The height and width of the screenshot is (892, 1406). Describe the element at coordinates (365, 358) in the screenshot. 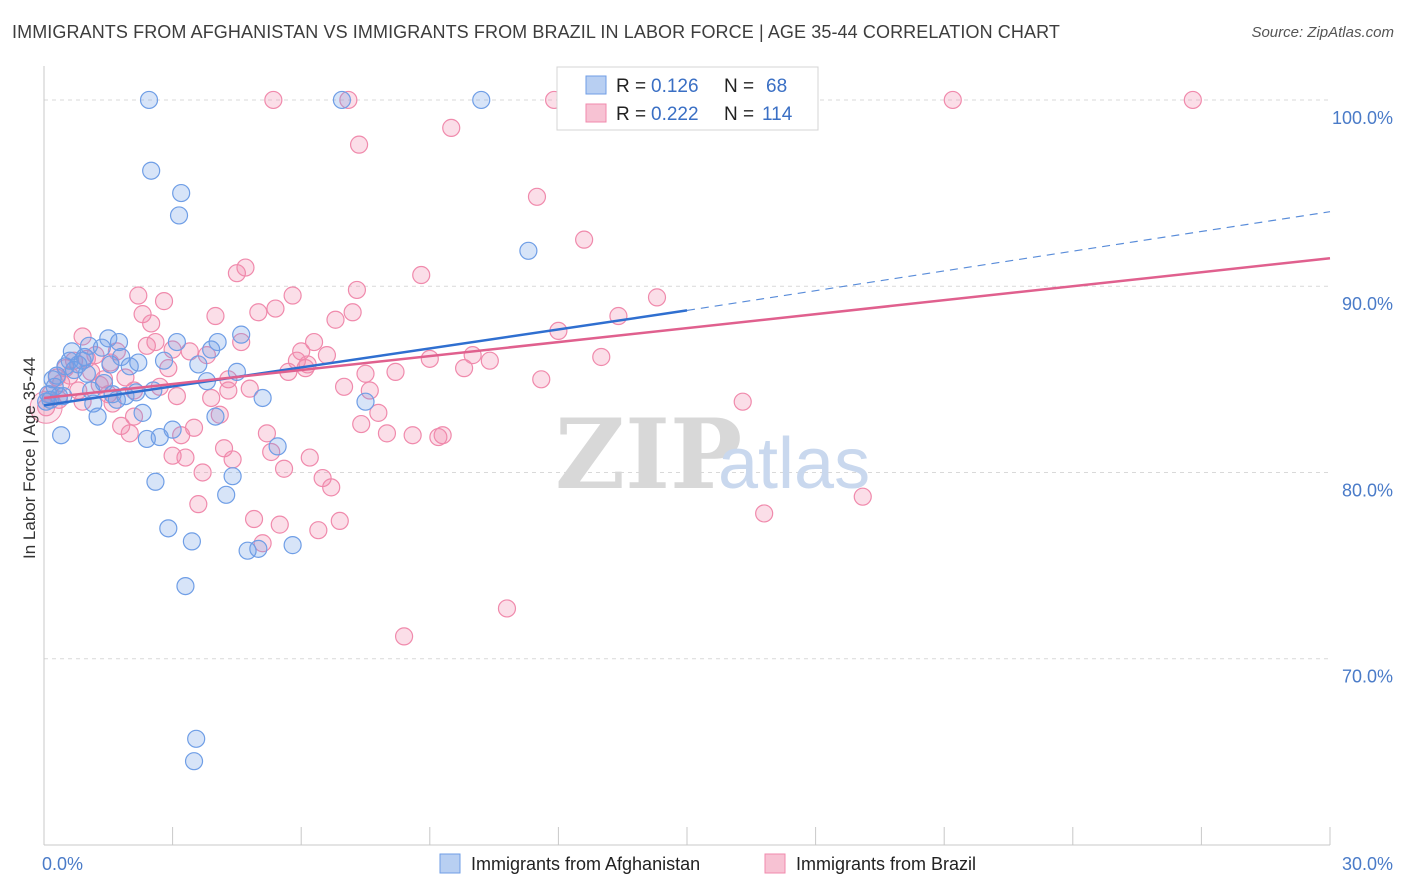

I see `trend-line-afghanistan` at that location.